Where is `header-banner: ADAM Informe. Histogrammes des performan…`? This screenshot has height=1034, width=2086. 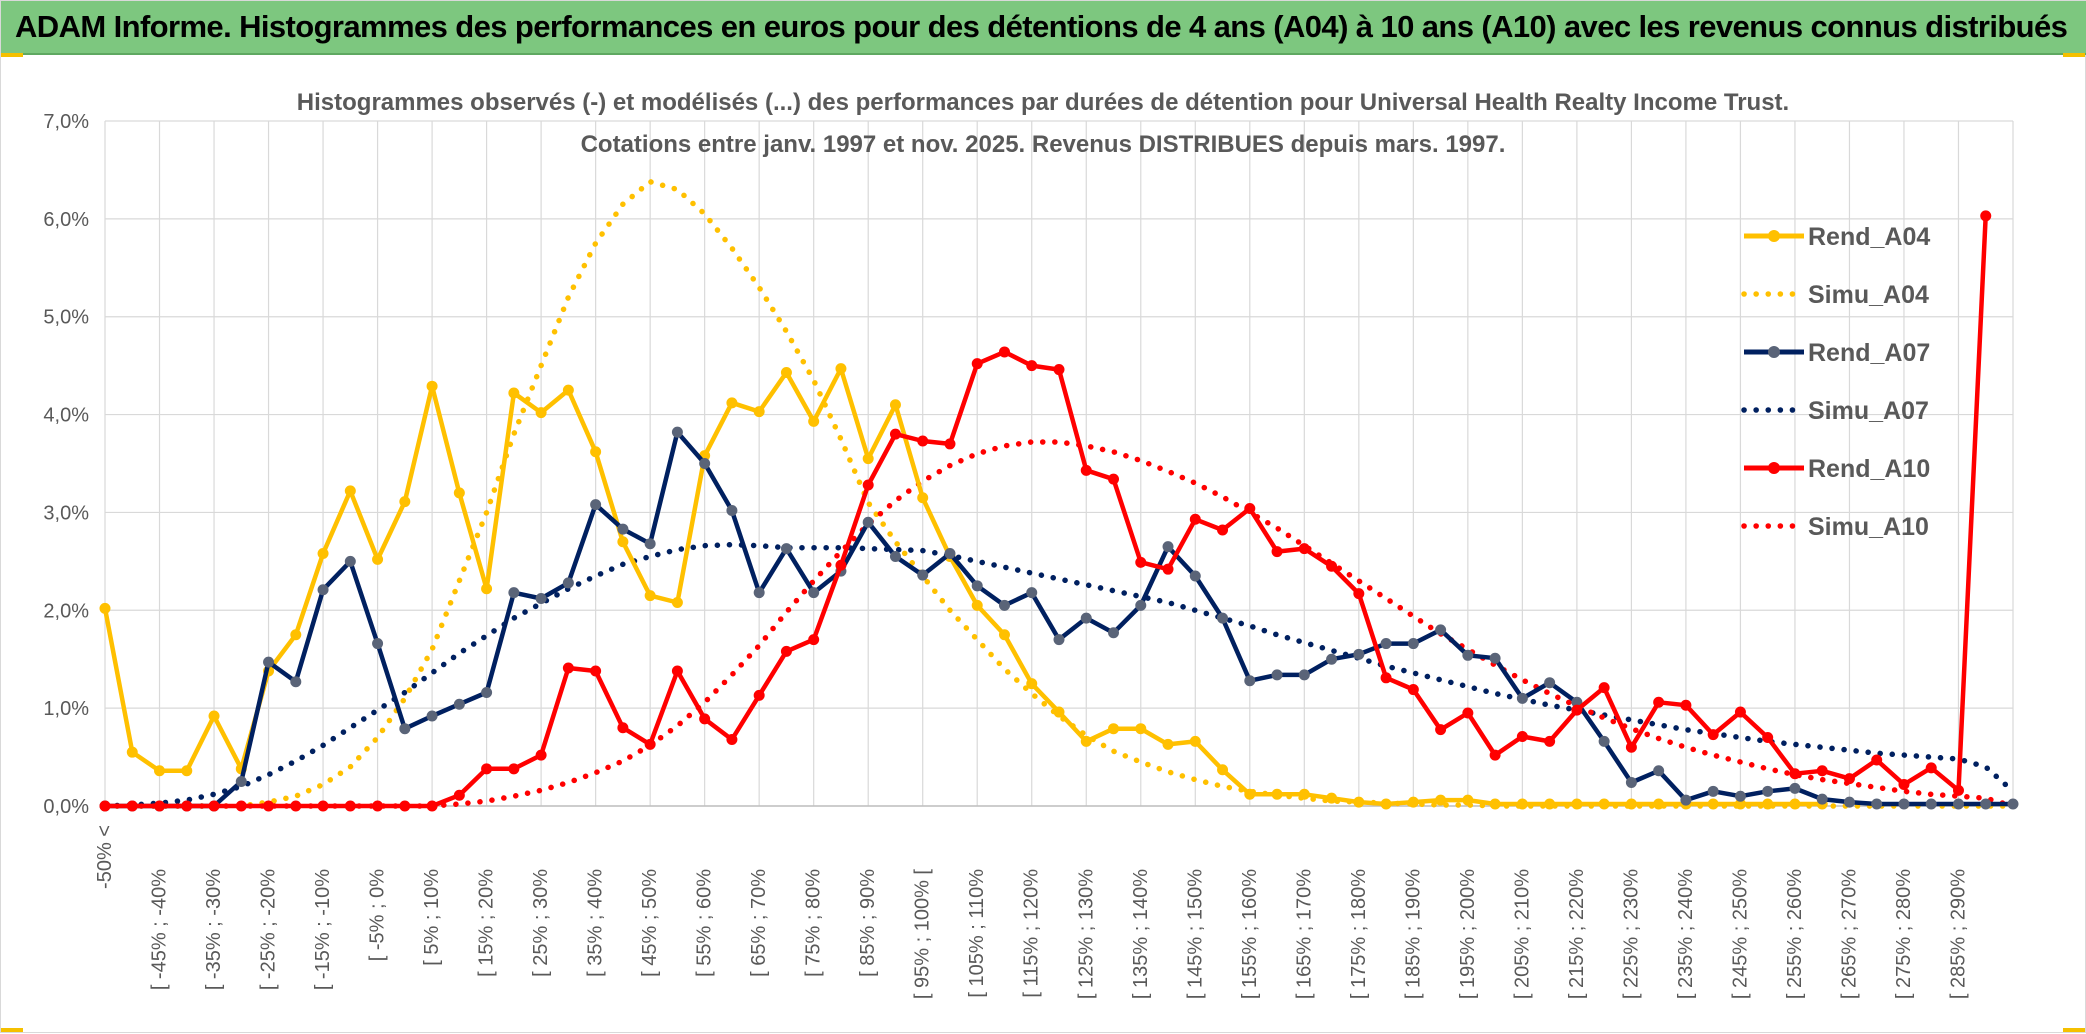 header-banner: ADAM Informe. Histogrammes des performan… is located at coordinates (1043, 28).